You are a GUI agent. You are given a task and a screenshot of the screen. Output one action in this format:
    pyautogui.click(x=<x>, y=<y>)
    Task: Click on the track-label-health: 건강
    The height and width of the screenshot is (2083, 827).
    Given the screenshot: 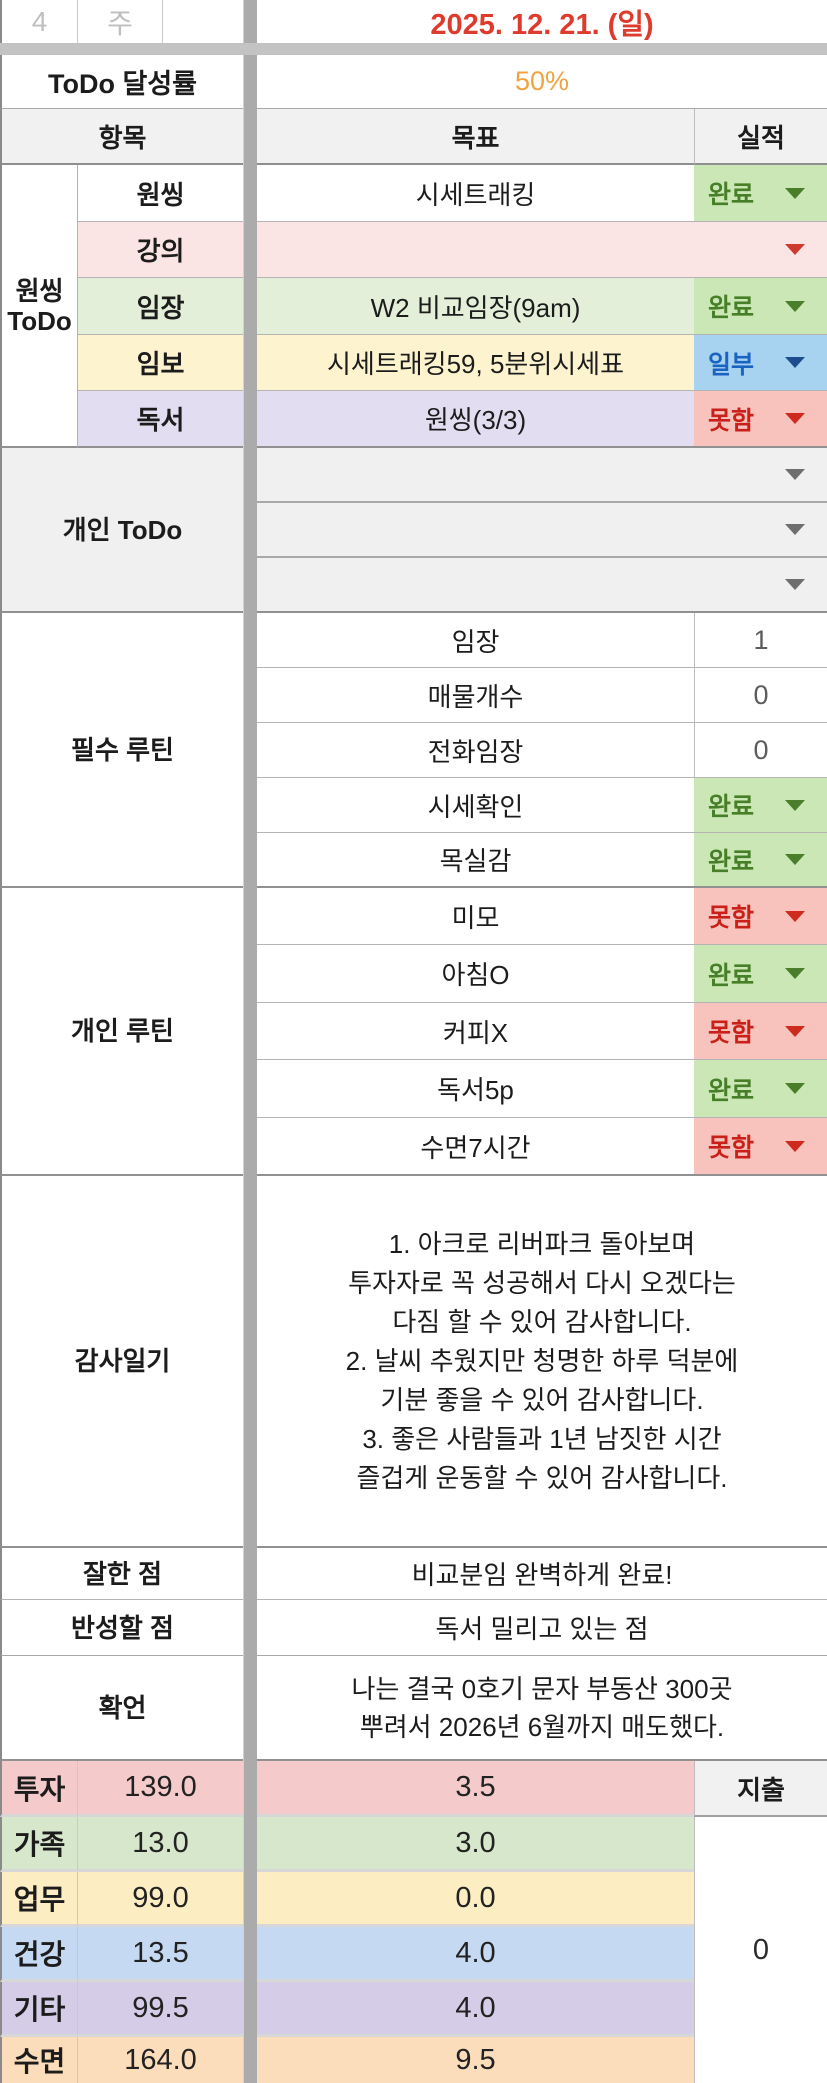 What is the action you would take?
    pyautogui.click(x=39, y=1954)
    